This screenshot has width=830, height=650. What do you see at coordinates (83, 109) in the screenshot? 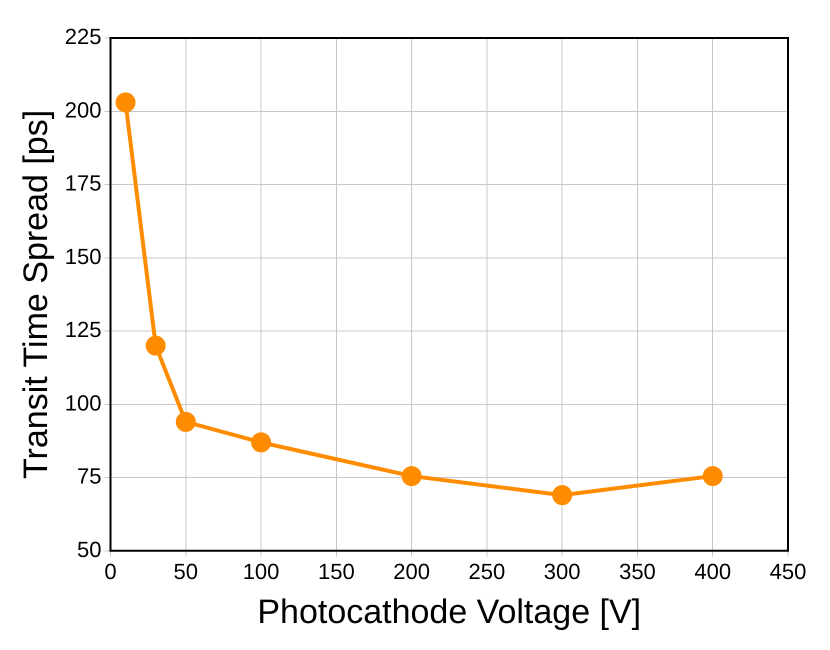
I see `y-tick-label: 200` at bounding box center [83, 109].